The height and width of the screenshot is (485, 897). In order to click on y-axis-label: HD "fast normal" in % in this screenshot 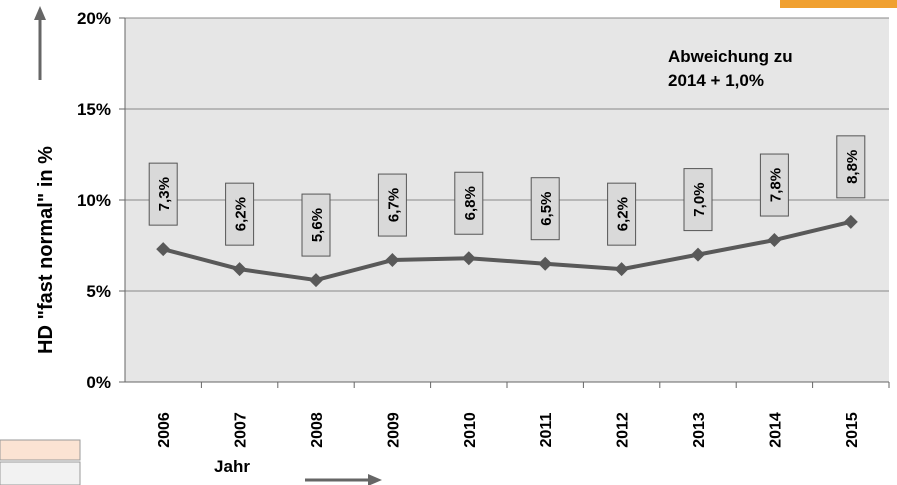, I will do `click(46, 250)`.